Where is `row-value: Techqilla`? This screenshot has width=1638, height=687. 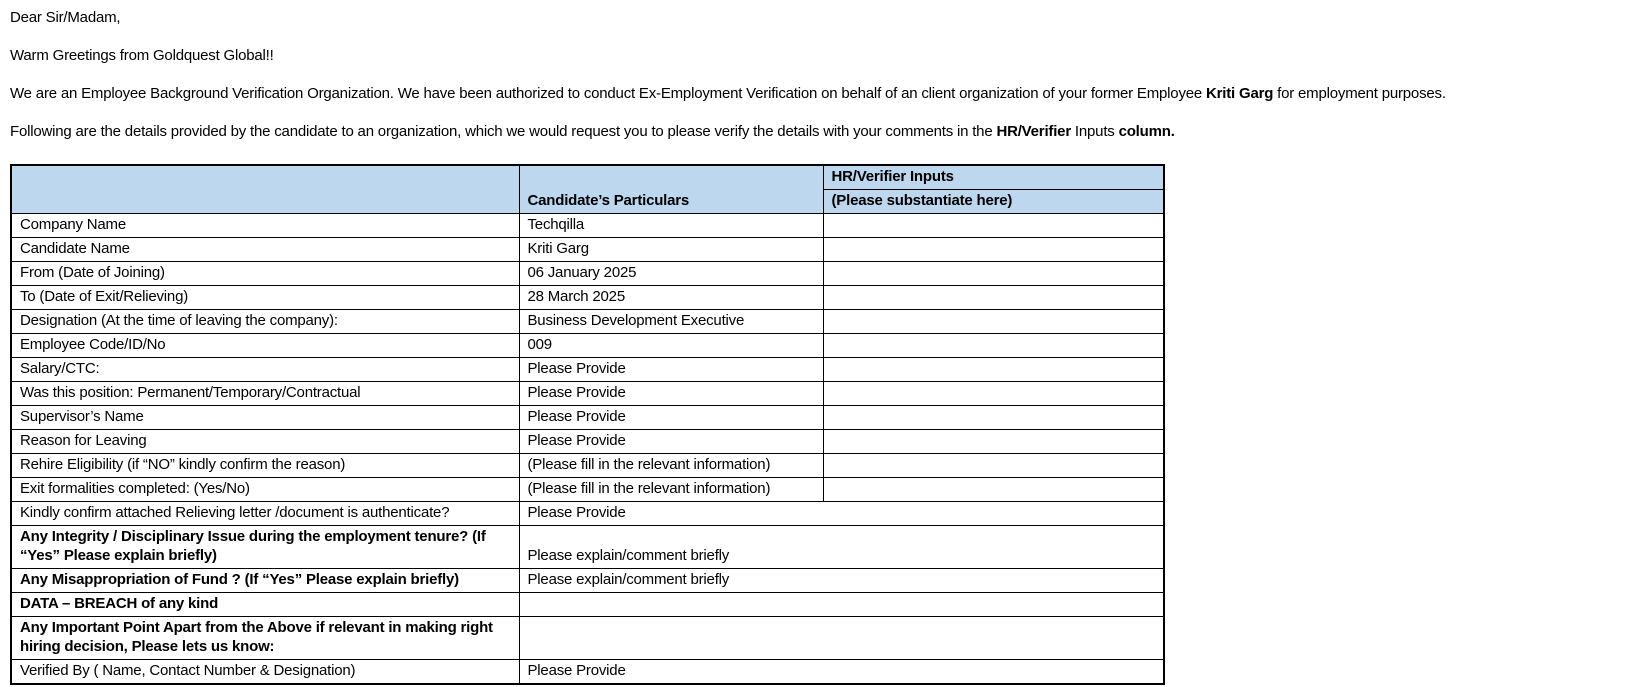 row-value: Techqilla is located at coordinates (671, 225).